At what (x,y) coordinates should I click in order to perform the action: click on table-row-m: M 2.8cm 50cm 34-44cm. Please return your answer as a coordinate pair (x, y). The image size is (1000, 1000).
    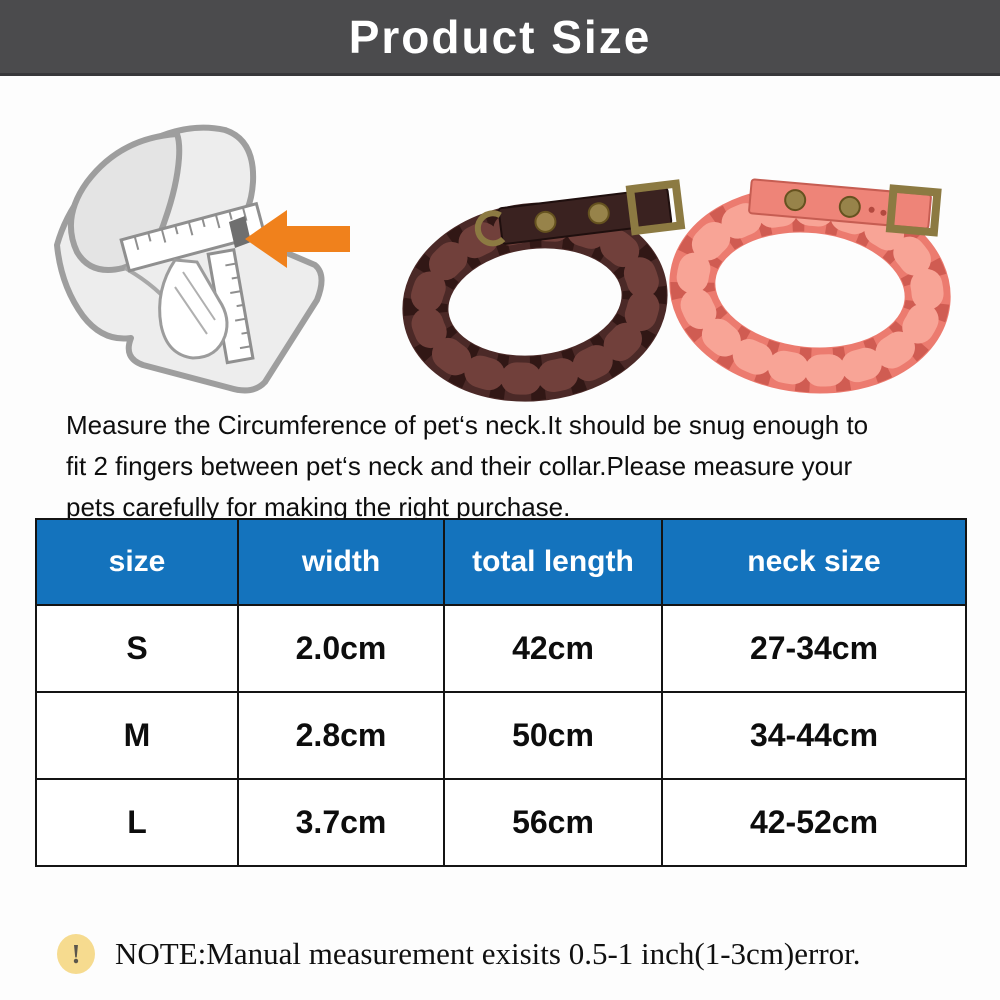
    Looking at the image, I should click on (501, 735).